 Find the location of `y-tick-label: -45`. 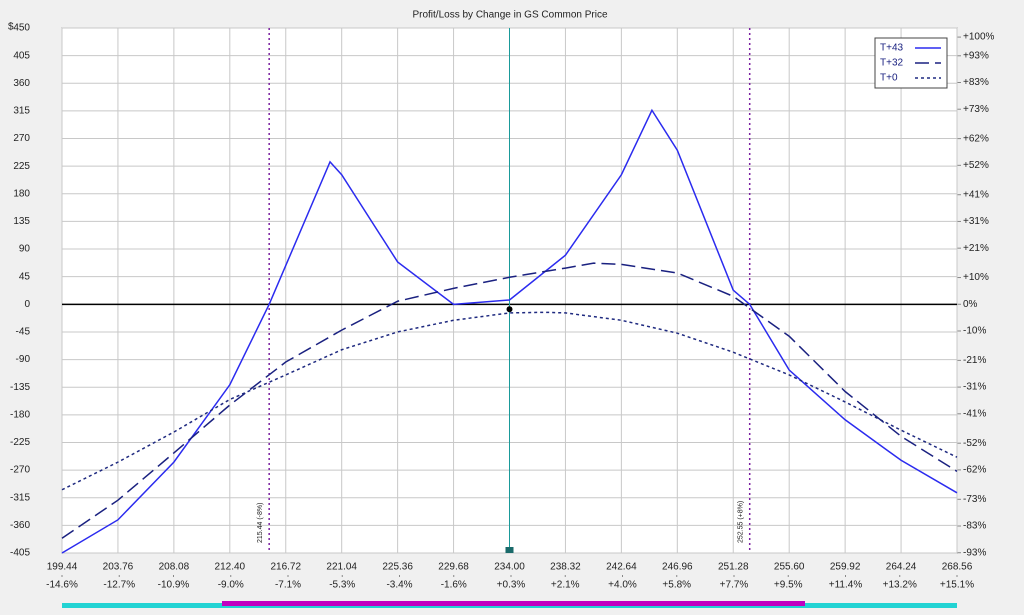

y-tick-label: -45 is located at coordinates (23, 332).